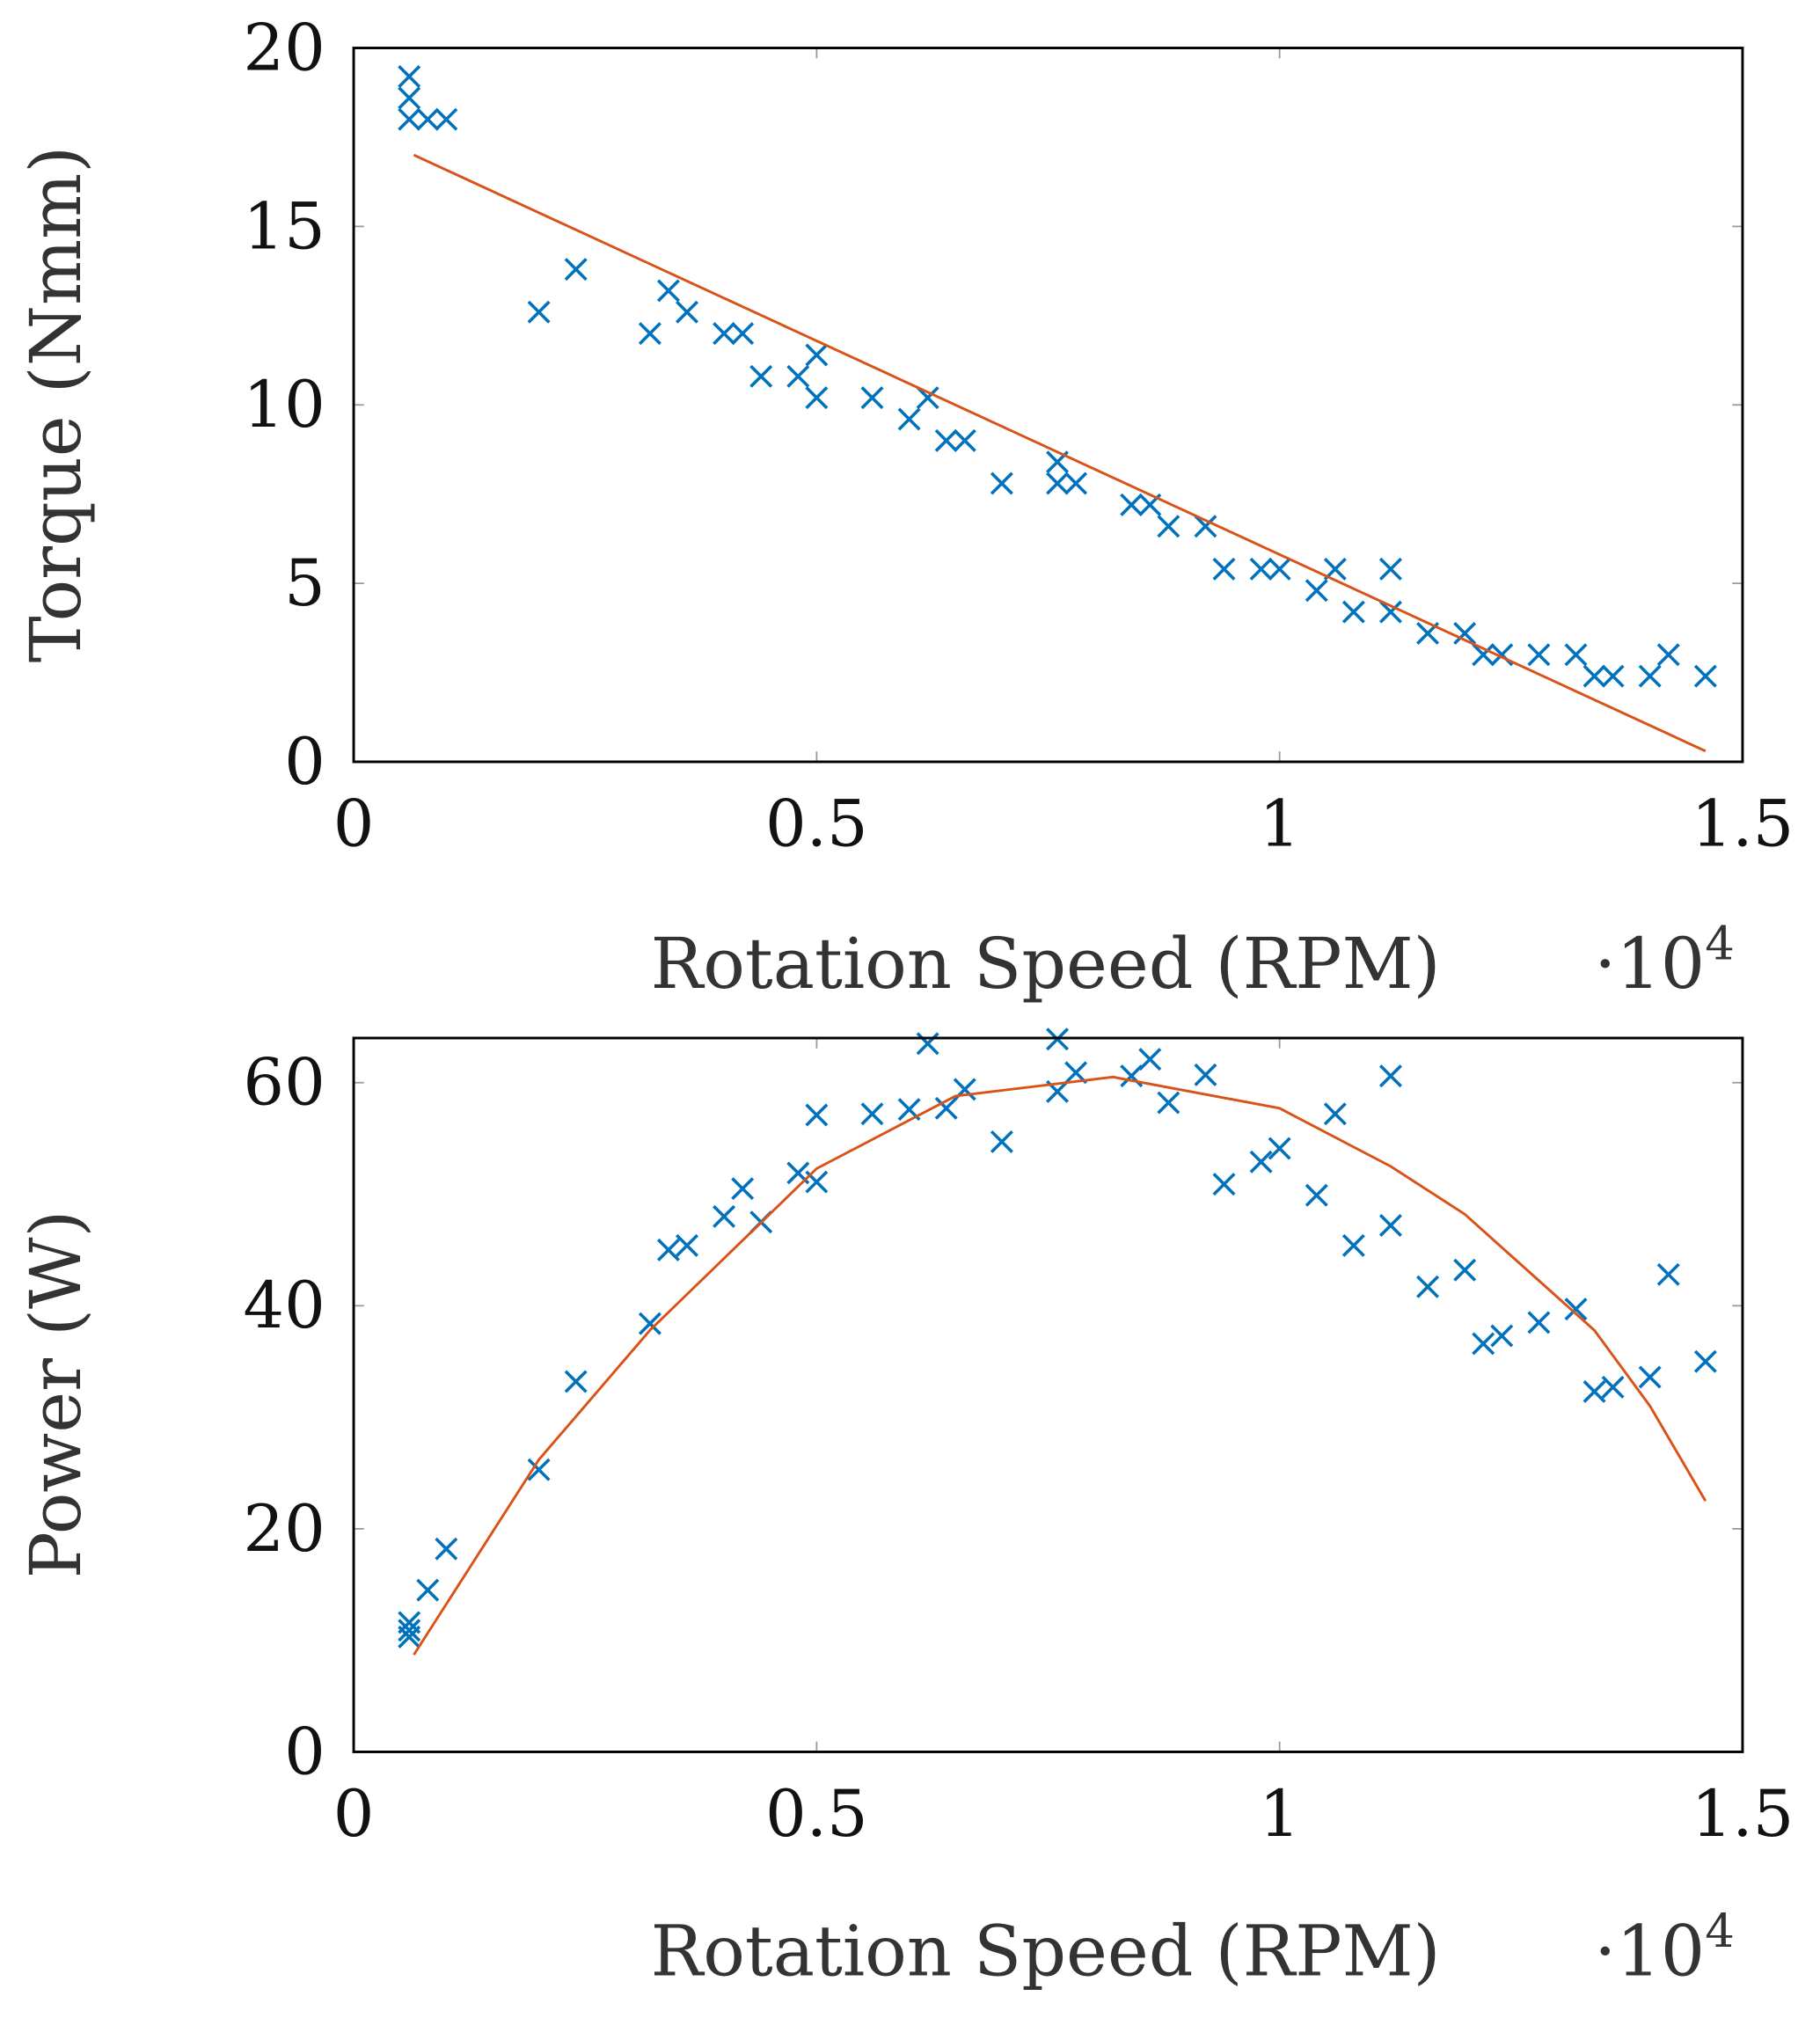 The image size is (1820, 2018). What do you see at coordinates (284, 1083) in the screenshot?
I see `y-tick-label: 60` at bounding box center [284, 1083].